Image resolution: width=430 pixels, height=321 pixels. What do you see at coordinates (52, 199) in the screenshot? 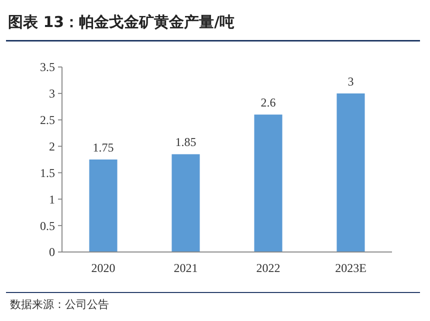
I see `y-tick-label: 1` at bounding box center [52, 199].